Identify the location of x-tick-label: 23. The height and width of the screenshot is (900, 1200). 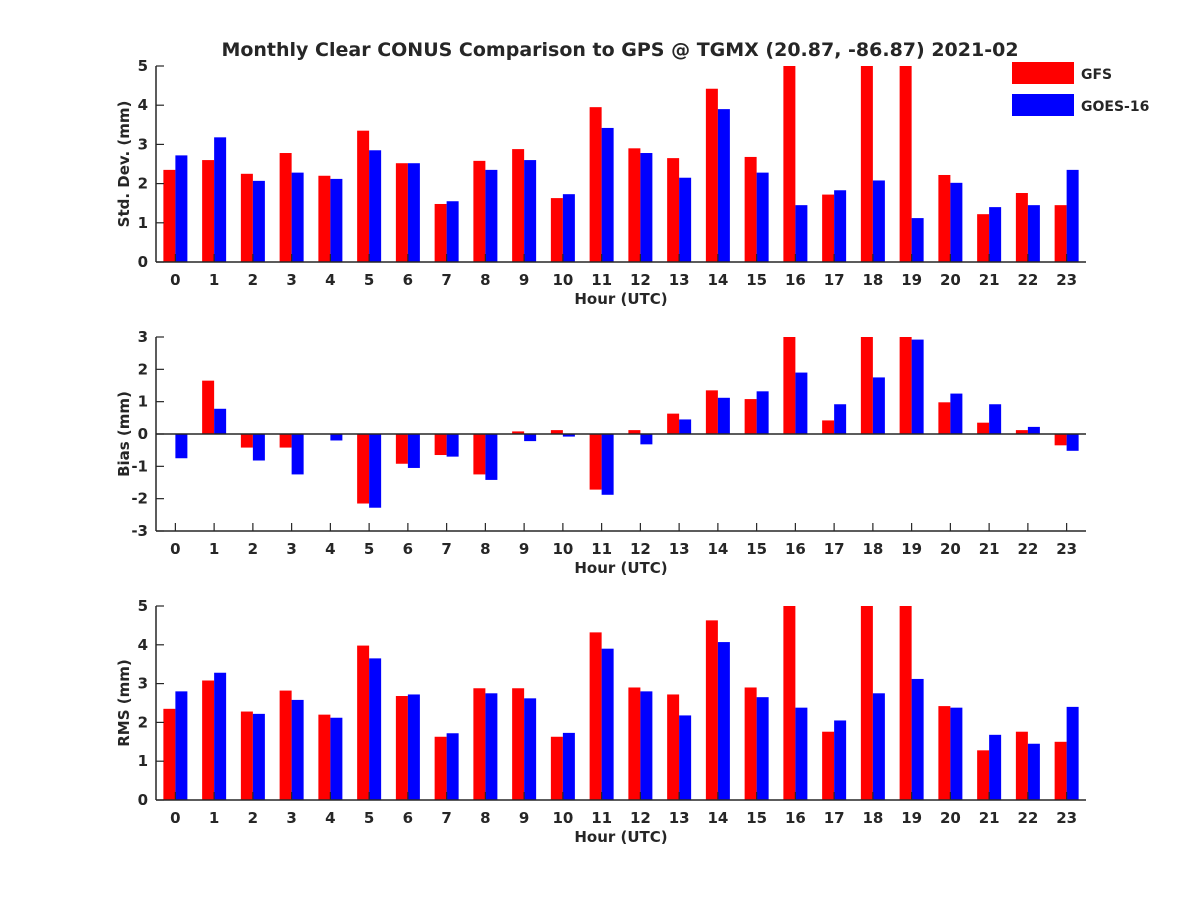
(1066, 818).